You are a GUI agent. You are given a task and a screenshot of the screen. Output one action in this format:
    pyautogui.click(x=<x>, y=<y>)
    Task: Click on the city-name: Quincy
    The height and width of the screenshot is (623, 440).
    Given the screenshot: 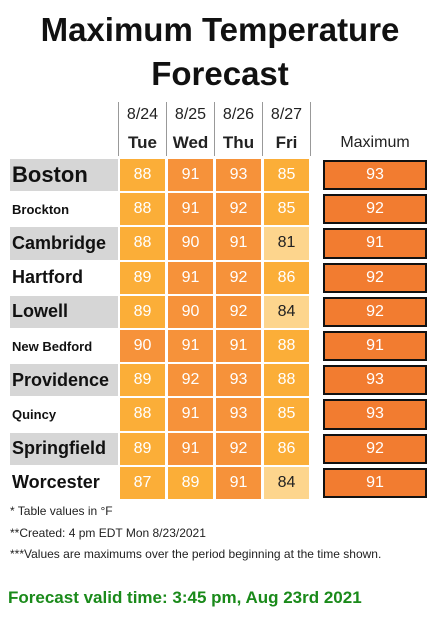 What is the action you would take?
    pyautogui.click(x=34, y=414)
    